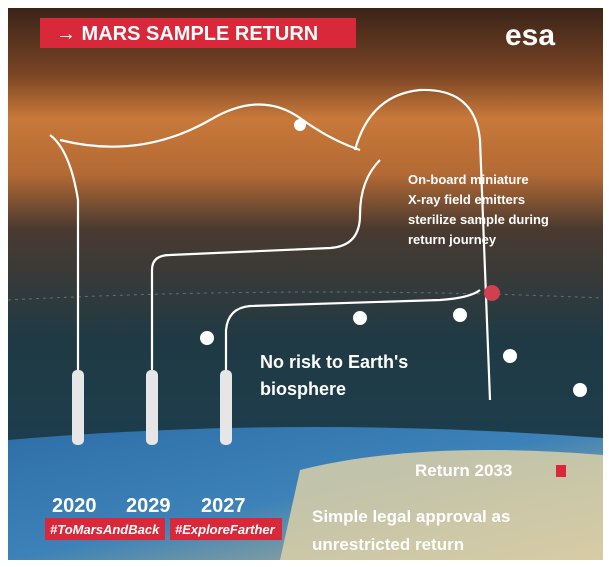 The width and height of the screenshot is (609, 567). Describe the element at coordinates (187, 34) in the screenshot. I see `title: → MARS SAMPLE RETURN` at that location.